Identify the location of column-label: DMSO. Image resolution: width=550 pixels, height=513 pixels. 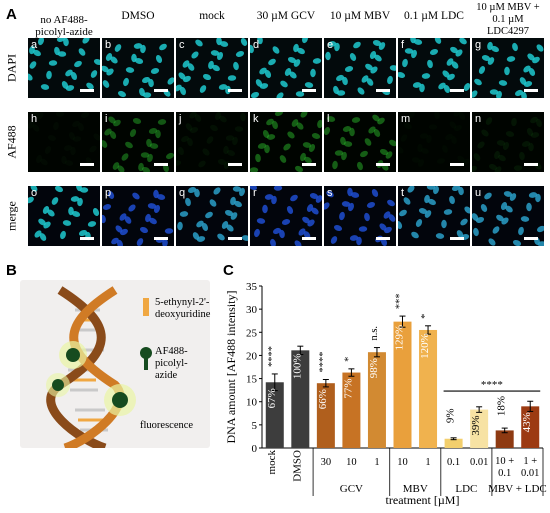
(138, 16).